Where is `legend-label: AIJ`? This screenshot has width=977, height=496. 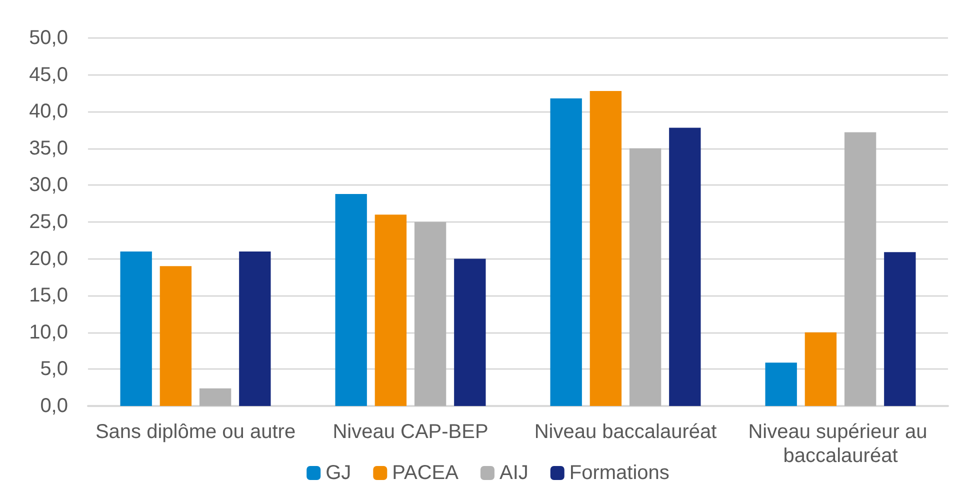 legend-label: AIJ is located at coordinates (513, 473).